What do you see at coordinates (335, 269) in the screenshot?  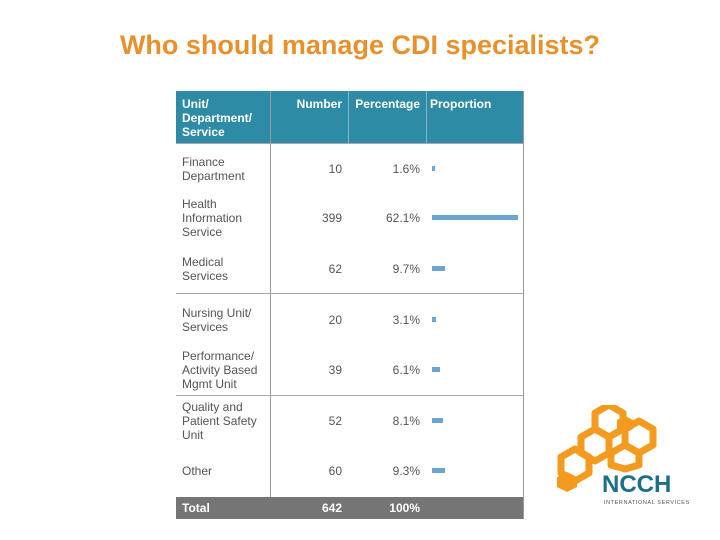 I see `row-number: 62` at bounding box center [335, 269].